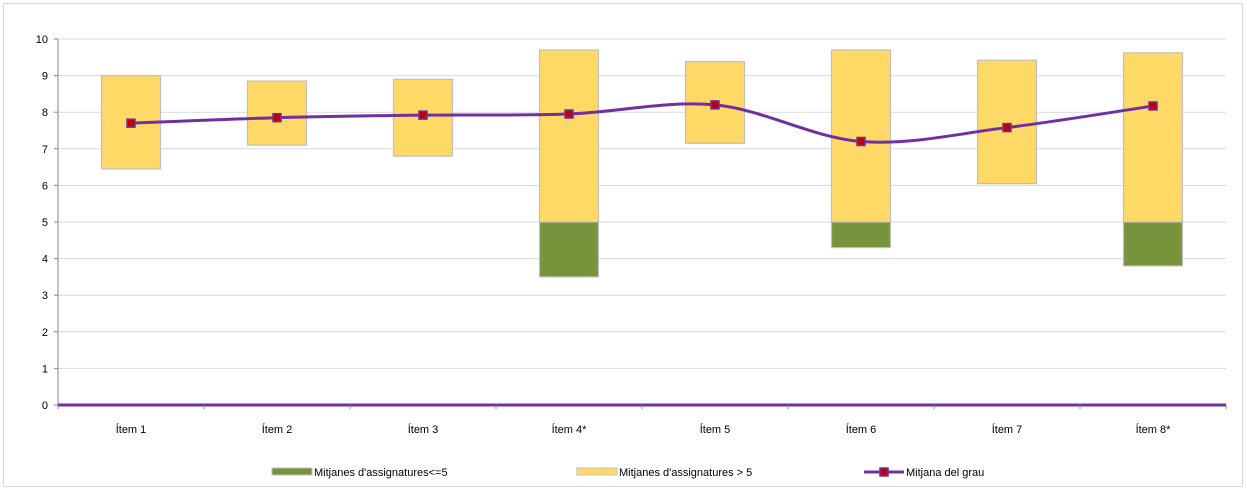 Image resolution: width=1247 pixels, height=490 pixels. What do you see at coordinates (423, 429) in the screenshot?
I see `x-tick-label: Ítem 3` at bounding box center [423, 429].